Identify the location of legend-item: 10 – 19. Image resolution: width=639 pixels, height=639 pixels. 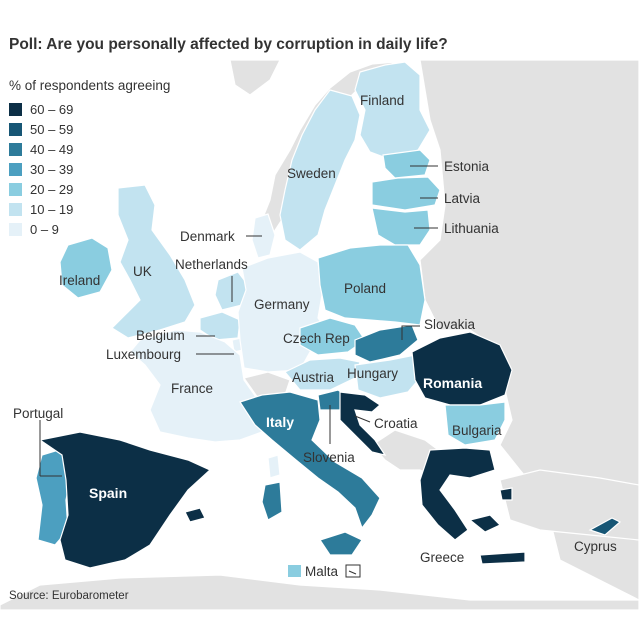
(41, 209).